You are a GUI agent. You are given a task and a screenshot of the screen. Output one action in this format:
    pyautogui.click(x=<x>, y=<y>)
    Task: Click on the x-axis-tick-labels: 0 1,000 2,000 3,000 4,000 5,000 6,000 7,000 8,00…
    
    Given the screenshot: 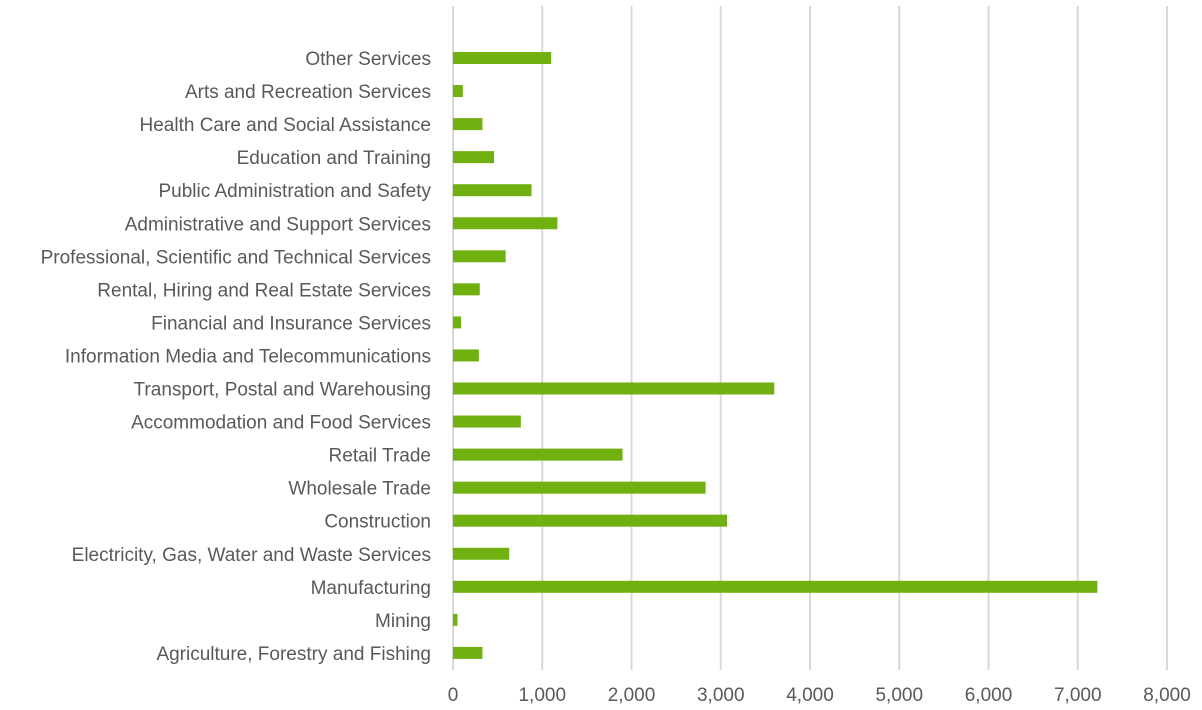 What is the action you would take?
    pyautogui.click(x=819, y=695)
    